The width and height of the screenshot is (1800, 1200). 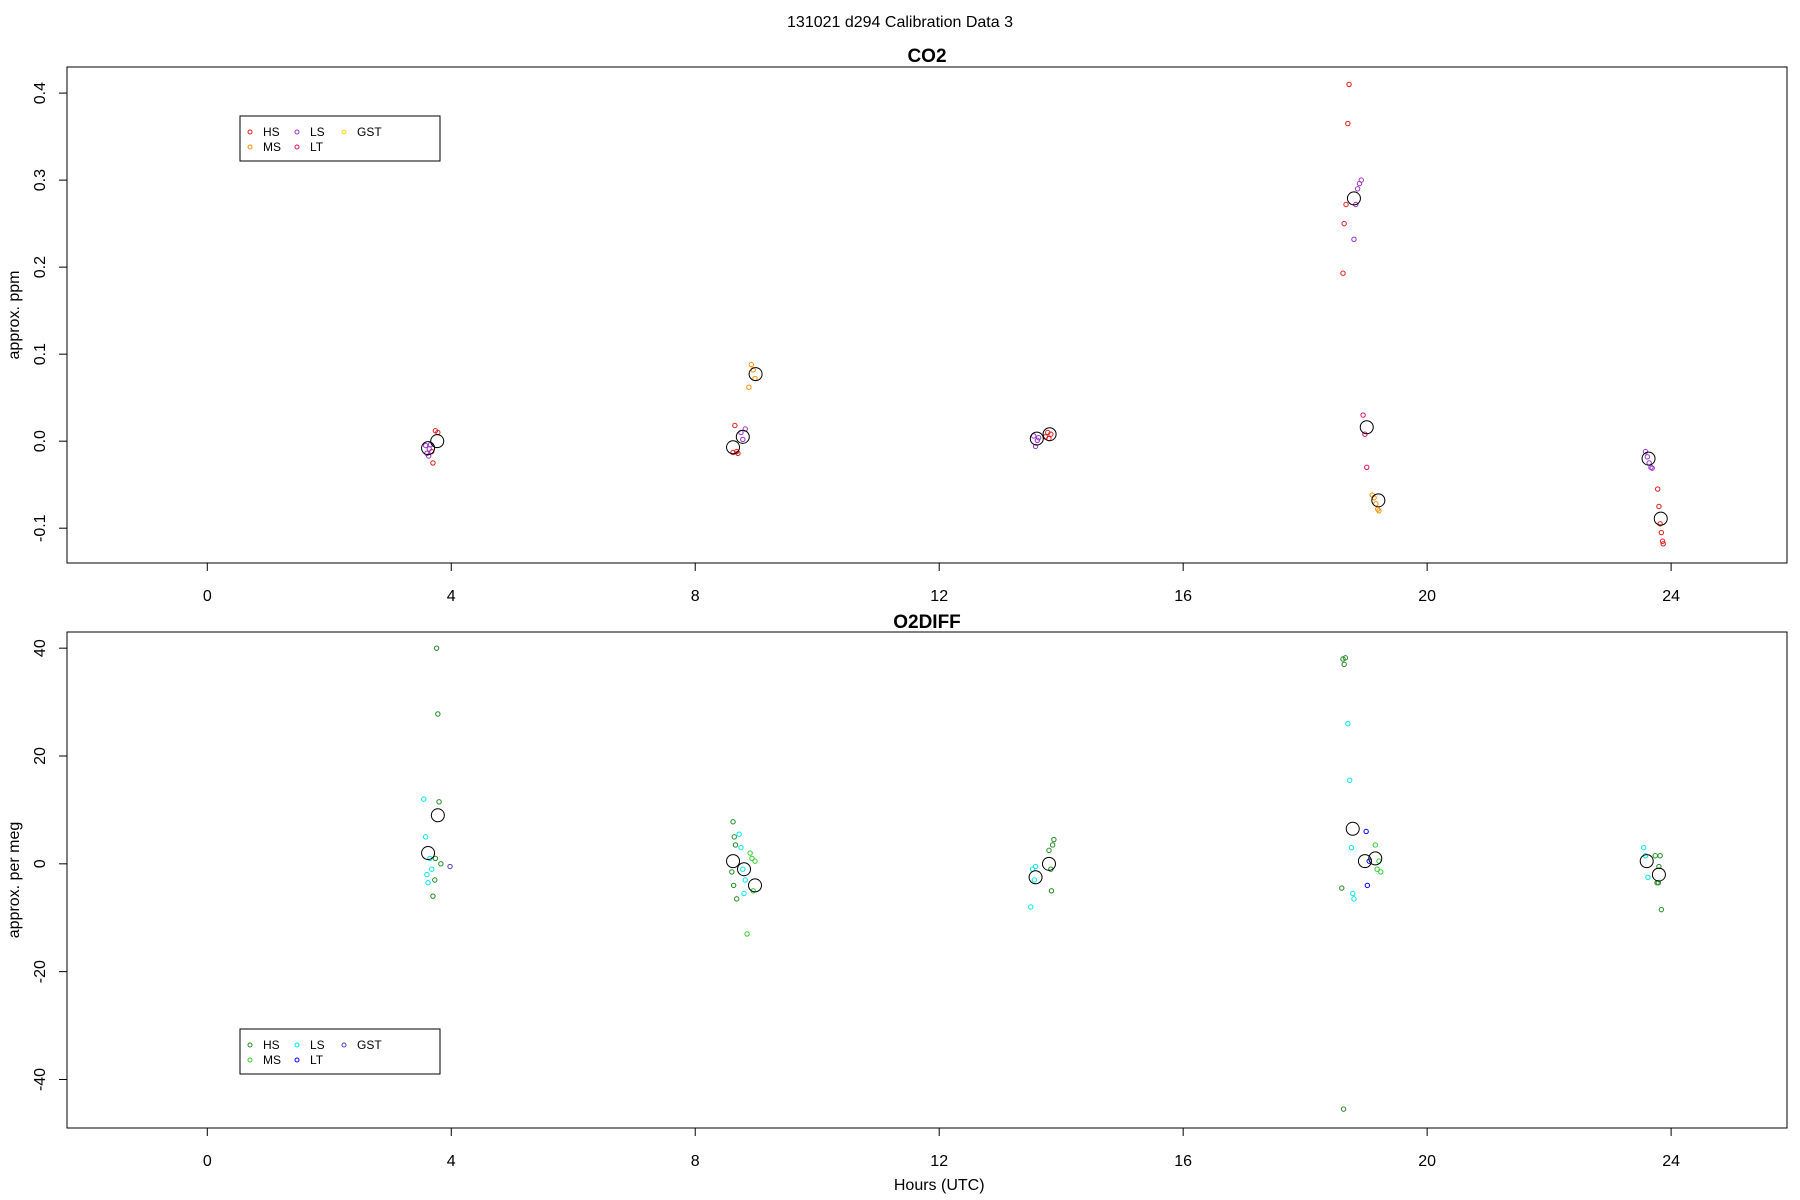 I want to click on legend-label-ms: MS, so click(x=272, y=1060).